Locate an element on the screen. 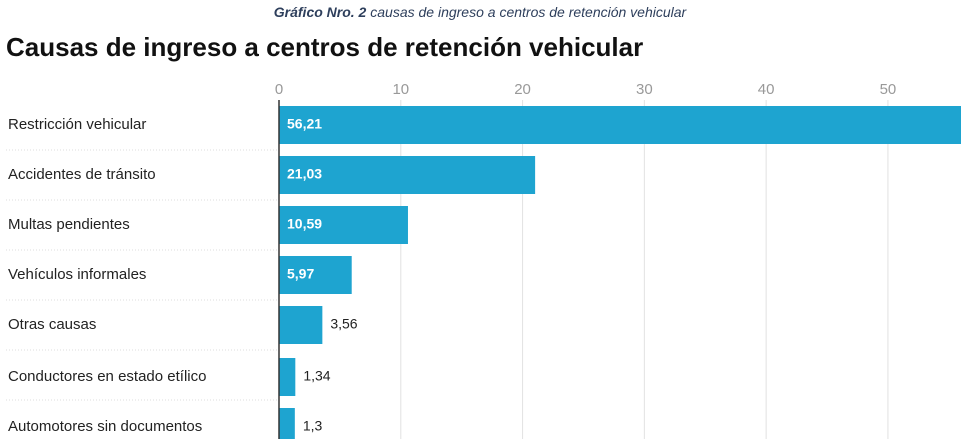  x-tick-label: 0 is located at coordinates (279, 89).